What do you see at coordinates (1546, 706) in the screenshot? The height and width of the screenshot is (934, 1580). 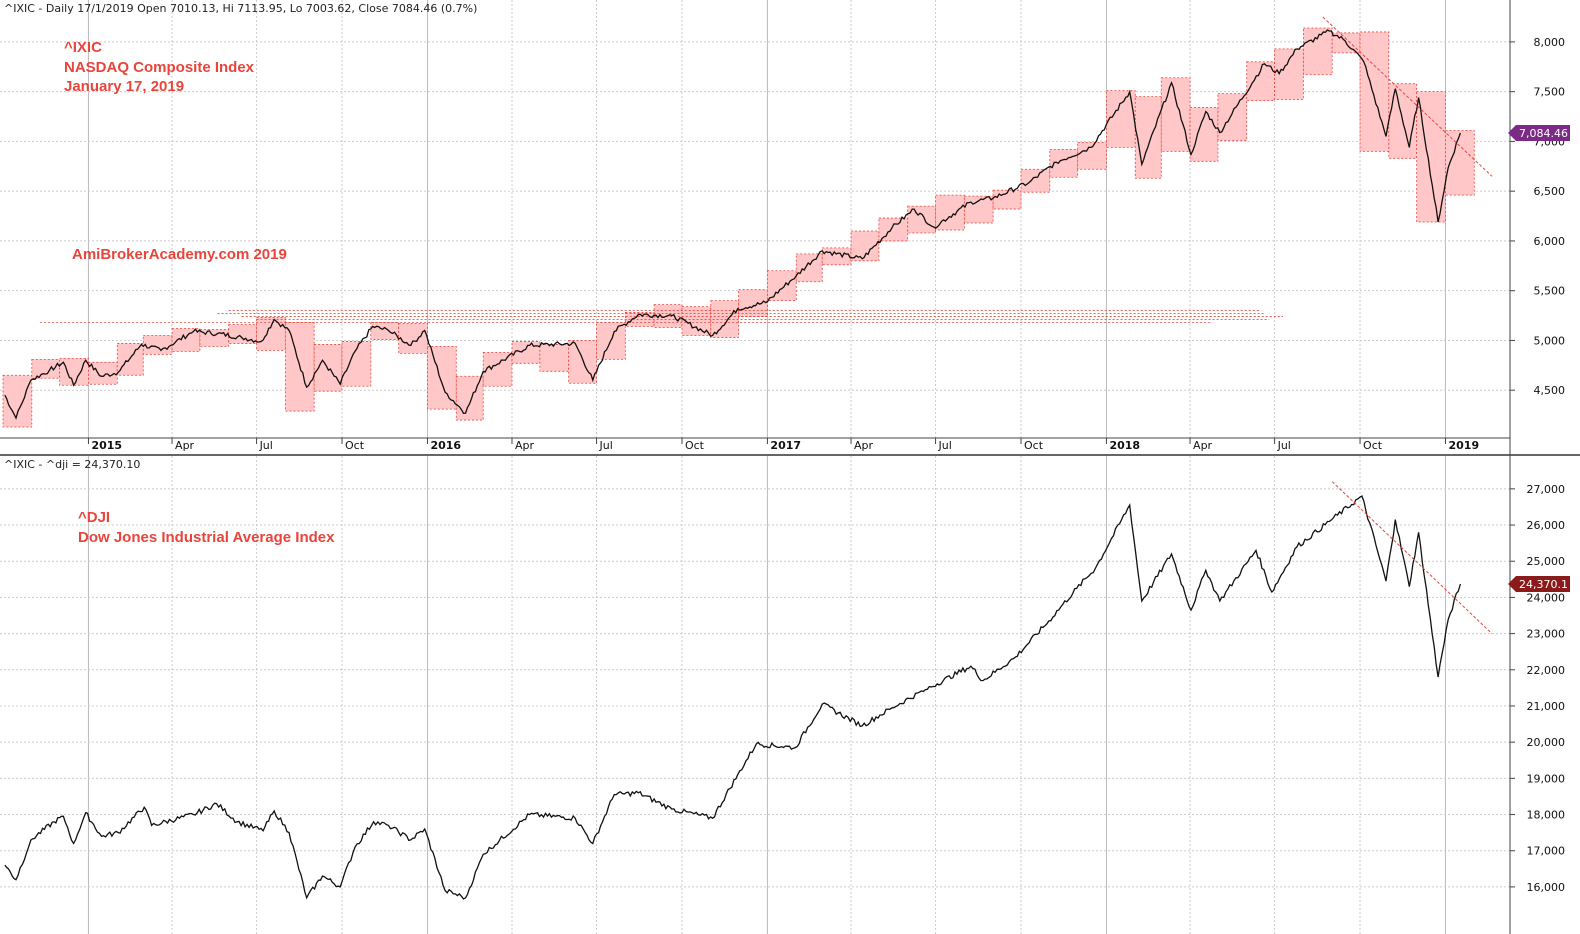 I see `y-tick-label: 21,000` at bounding box center [1546, 706].